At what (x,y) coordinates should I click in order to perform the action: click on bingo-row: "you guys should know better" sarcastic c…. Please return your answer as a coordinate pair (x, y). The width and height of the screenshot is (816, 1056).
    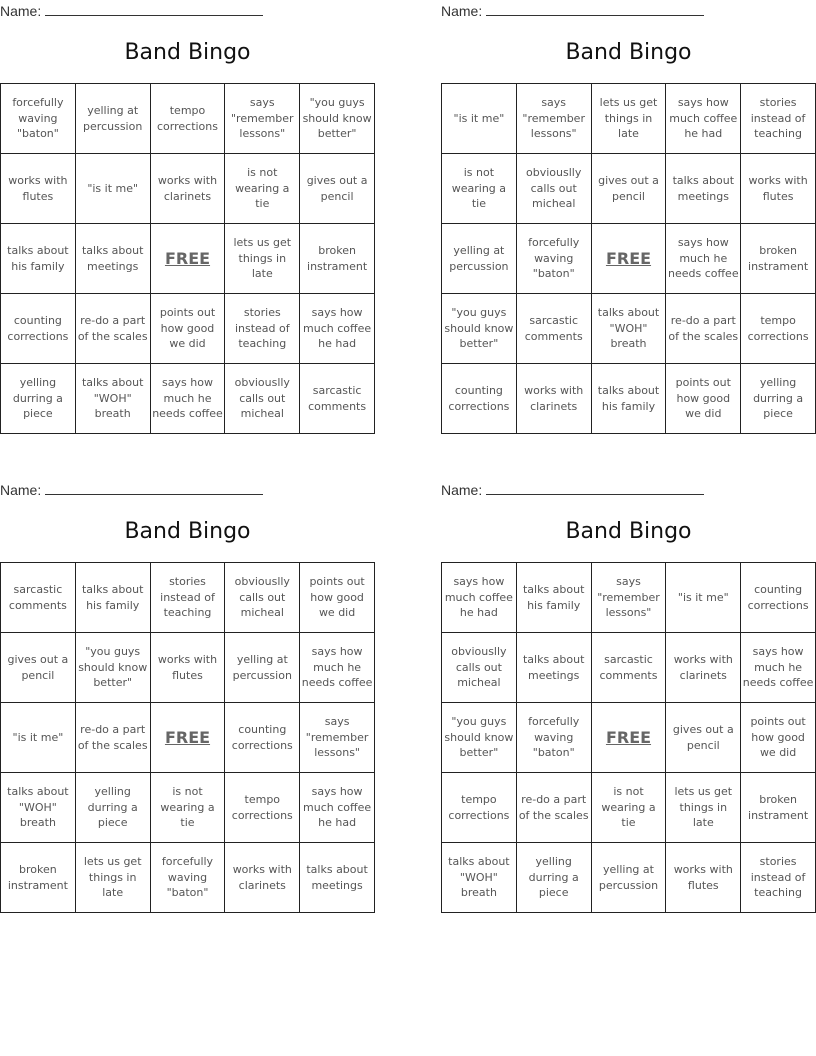
    Looking at the image, I should click on (628, 328).